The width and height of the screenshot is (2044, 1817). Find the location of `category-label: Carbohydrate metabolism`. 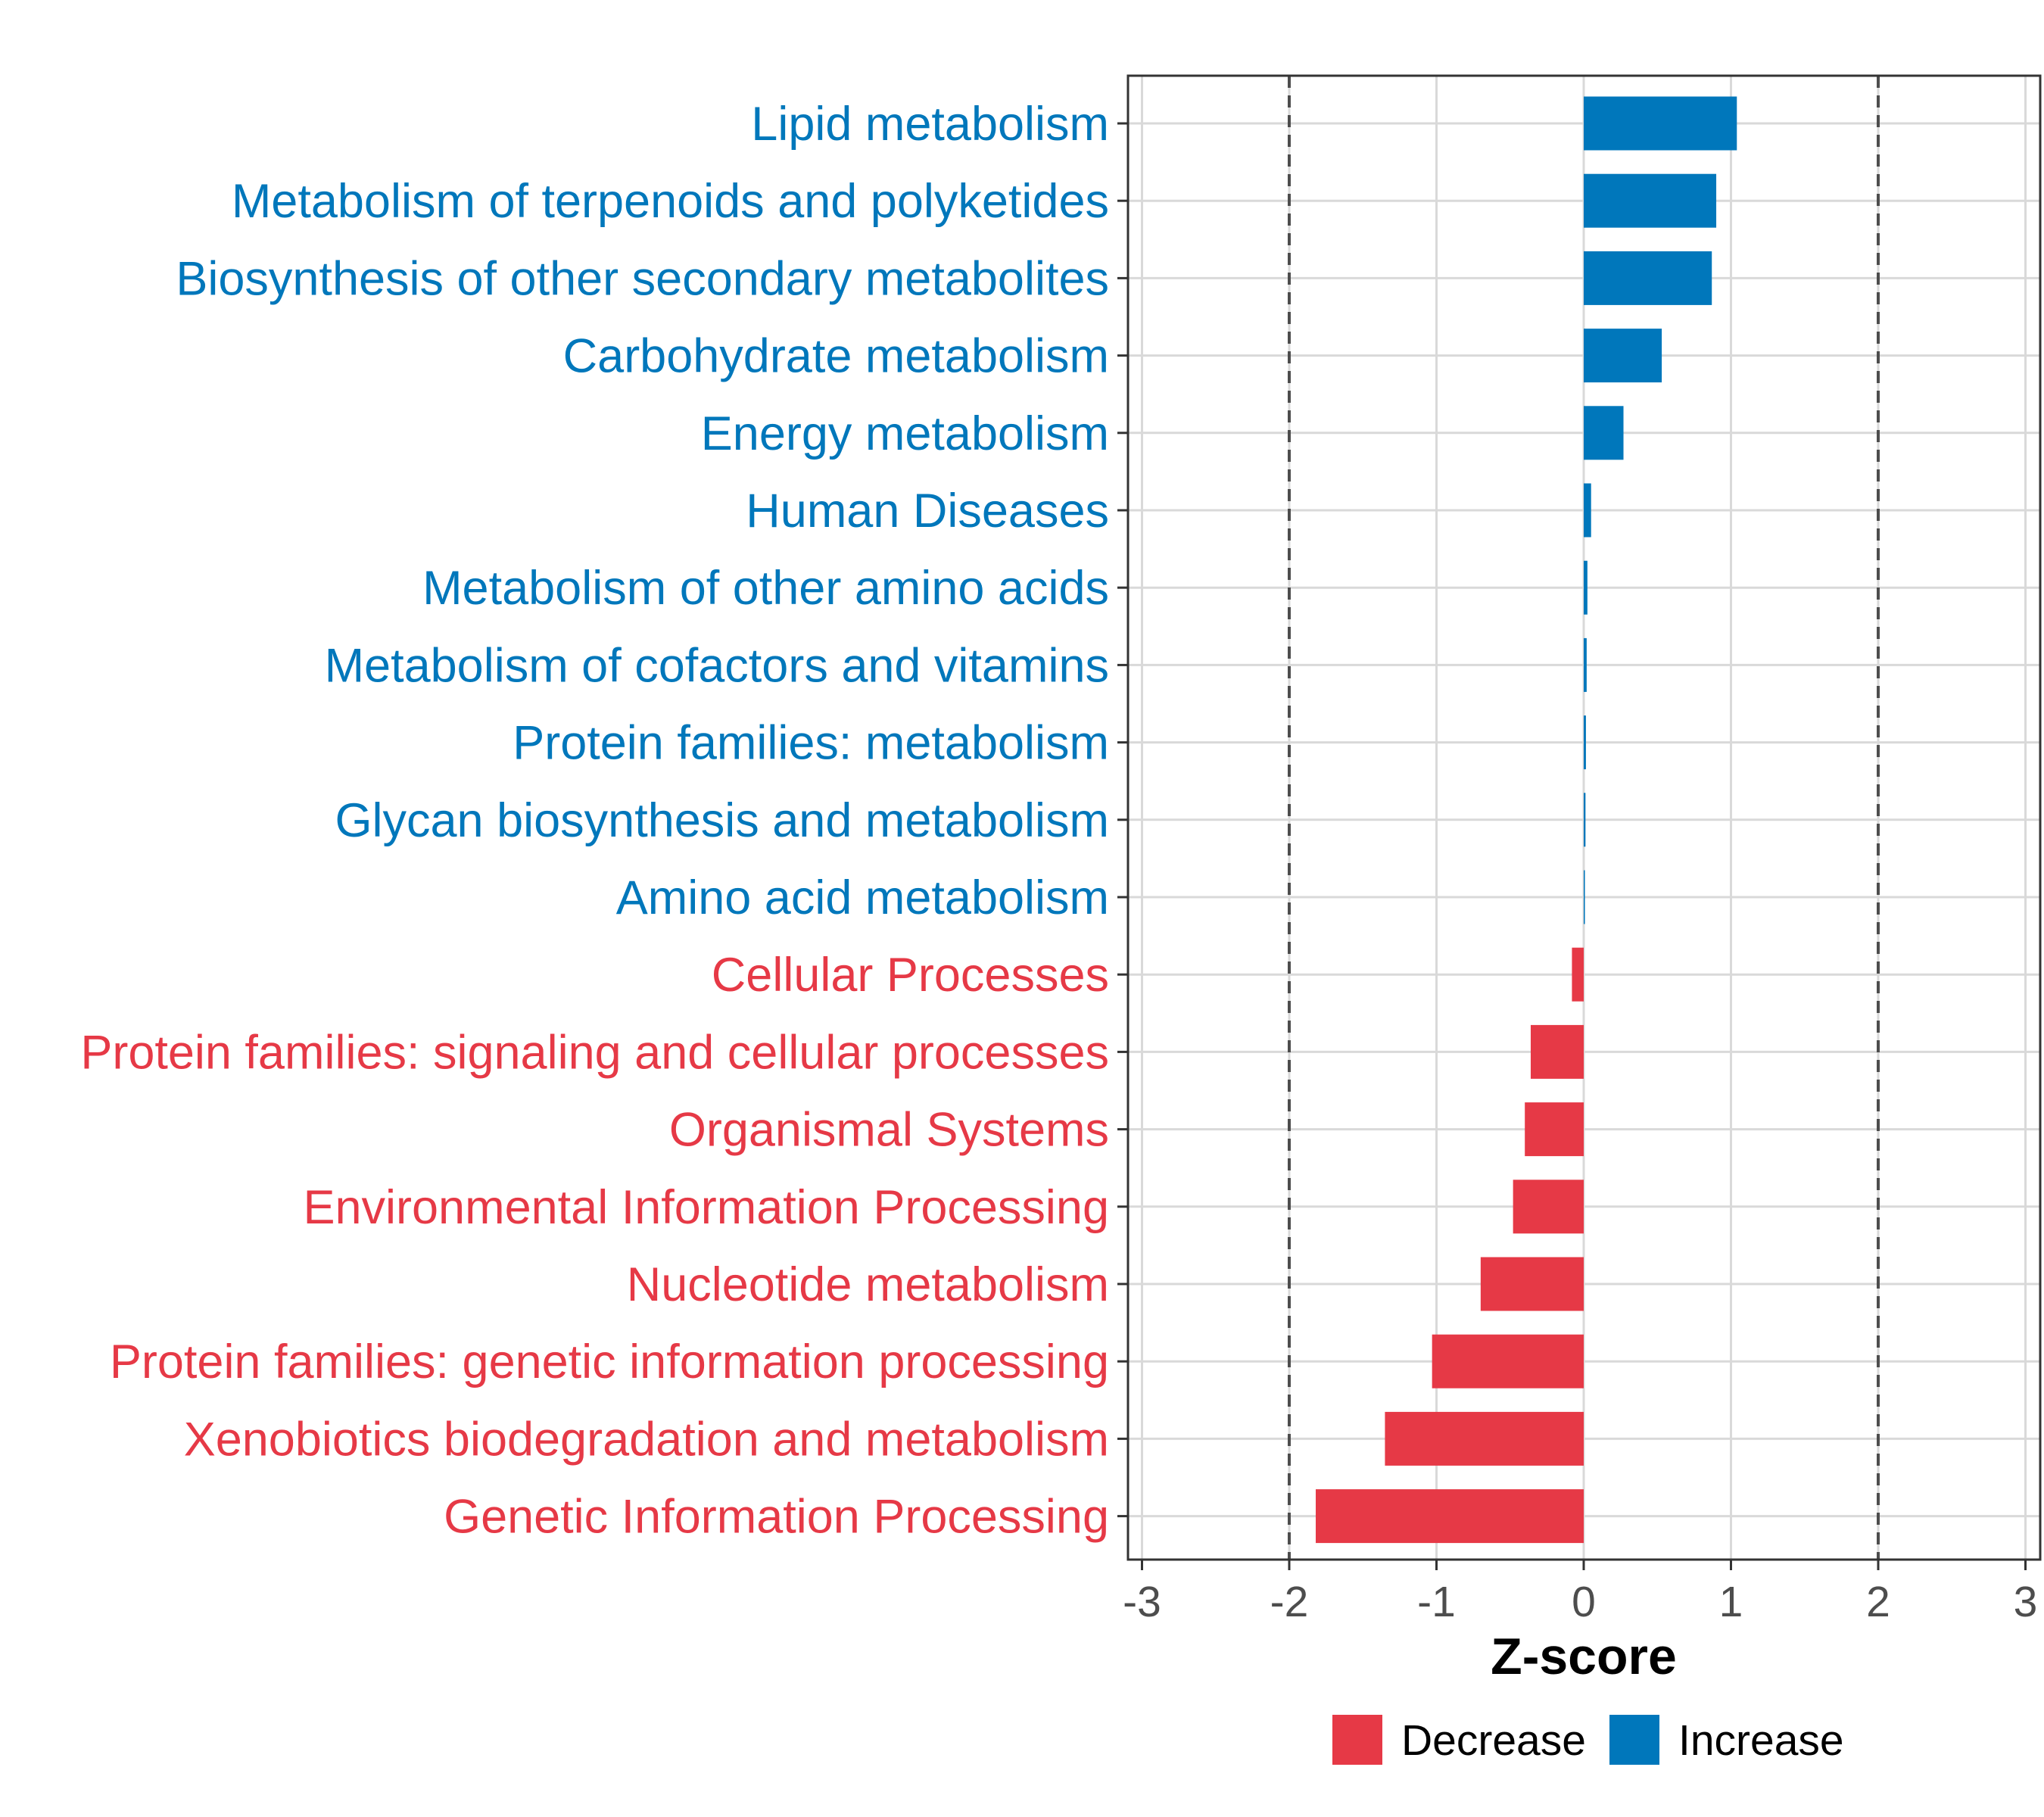

category-label: Carbohydrate metabolism is located at coordinates (836, 356).